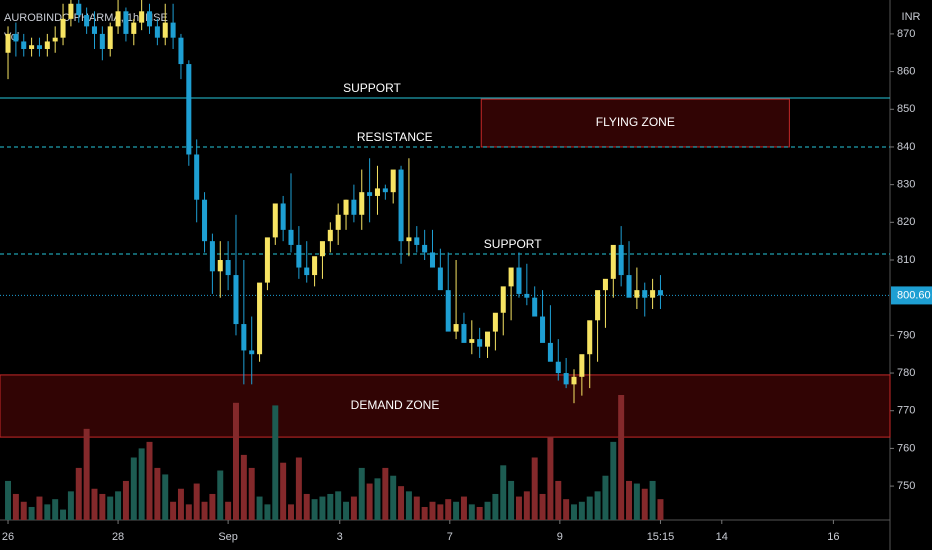  Describe the element at coordinates (906, 185) in the screenshot. I see `y-tick-label: 830` at that location.